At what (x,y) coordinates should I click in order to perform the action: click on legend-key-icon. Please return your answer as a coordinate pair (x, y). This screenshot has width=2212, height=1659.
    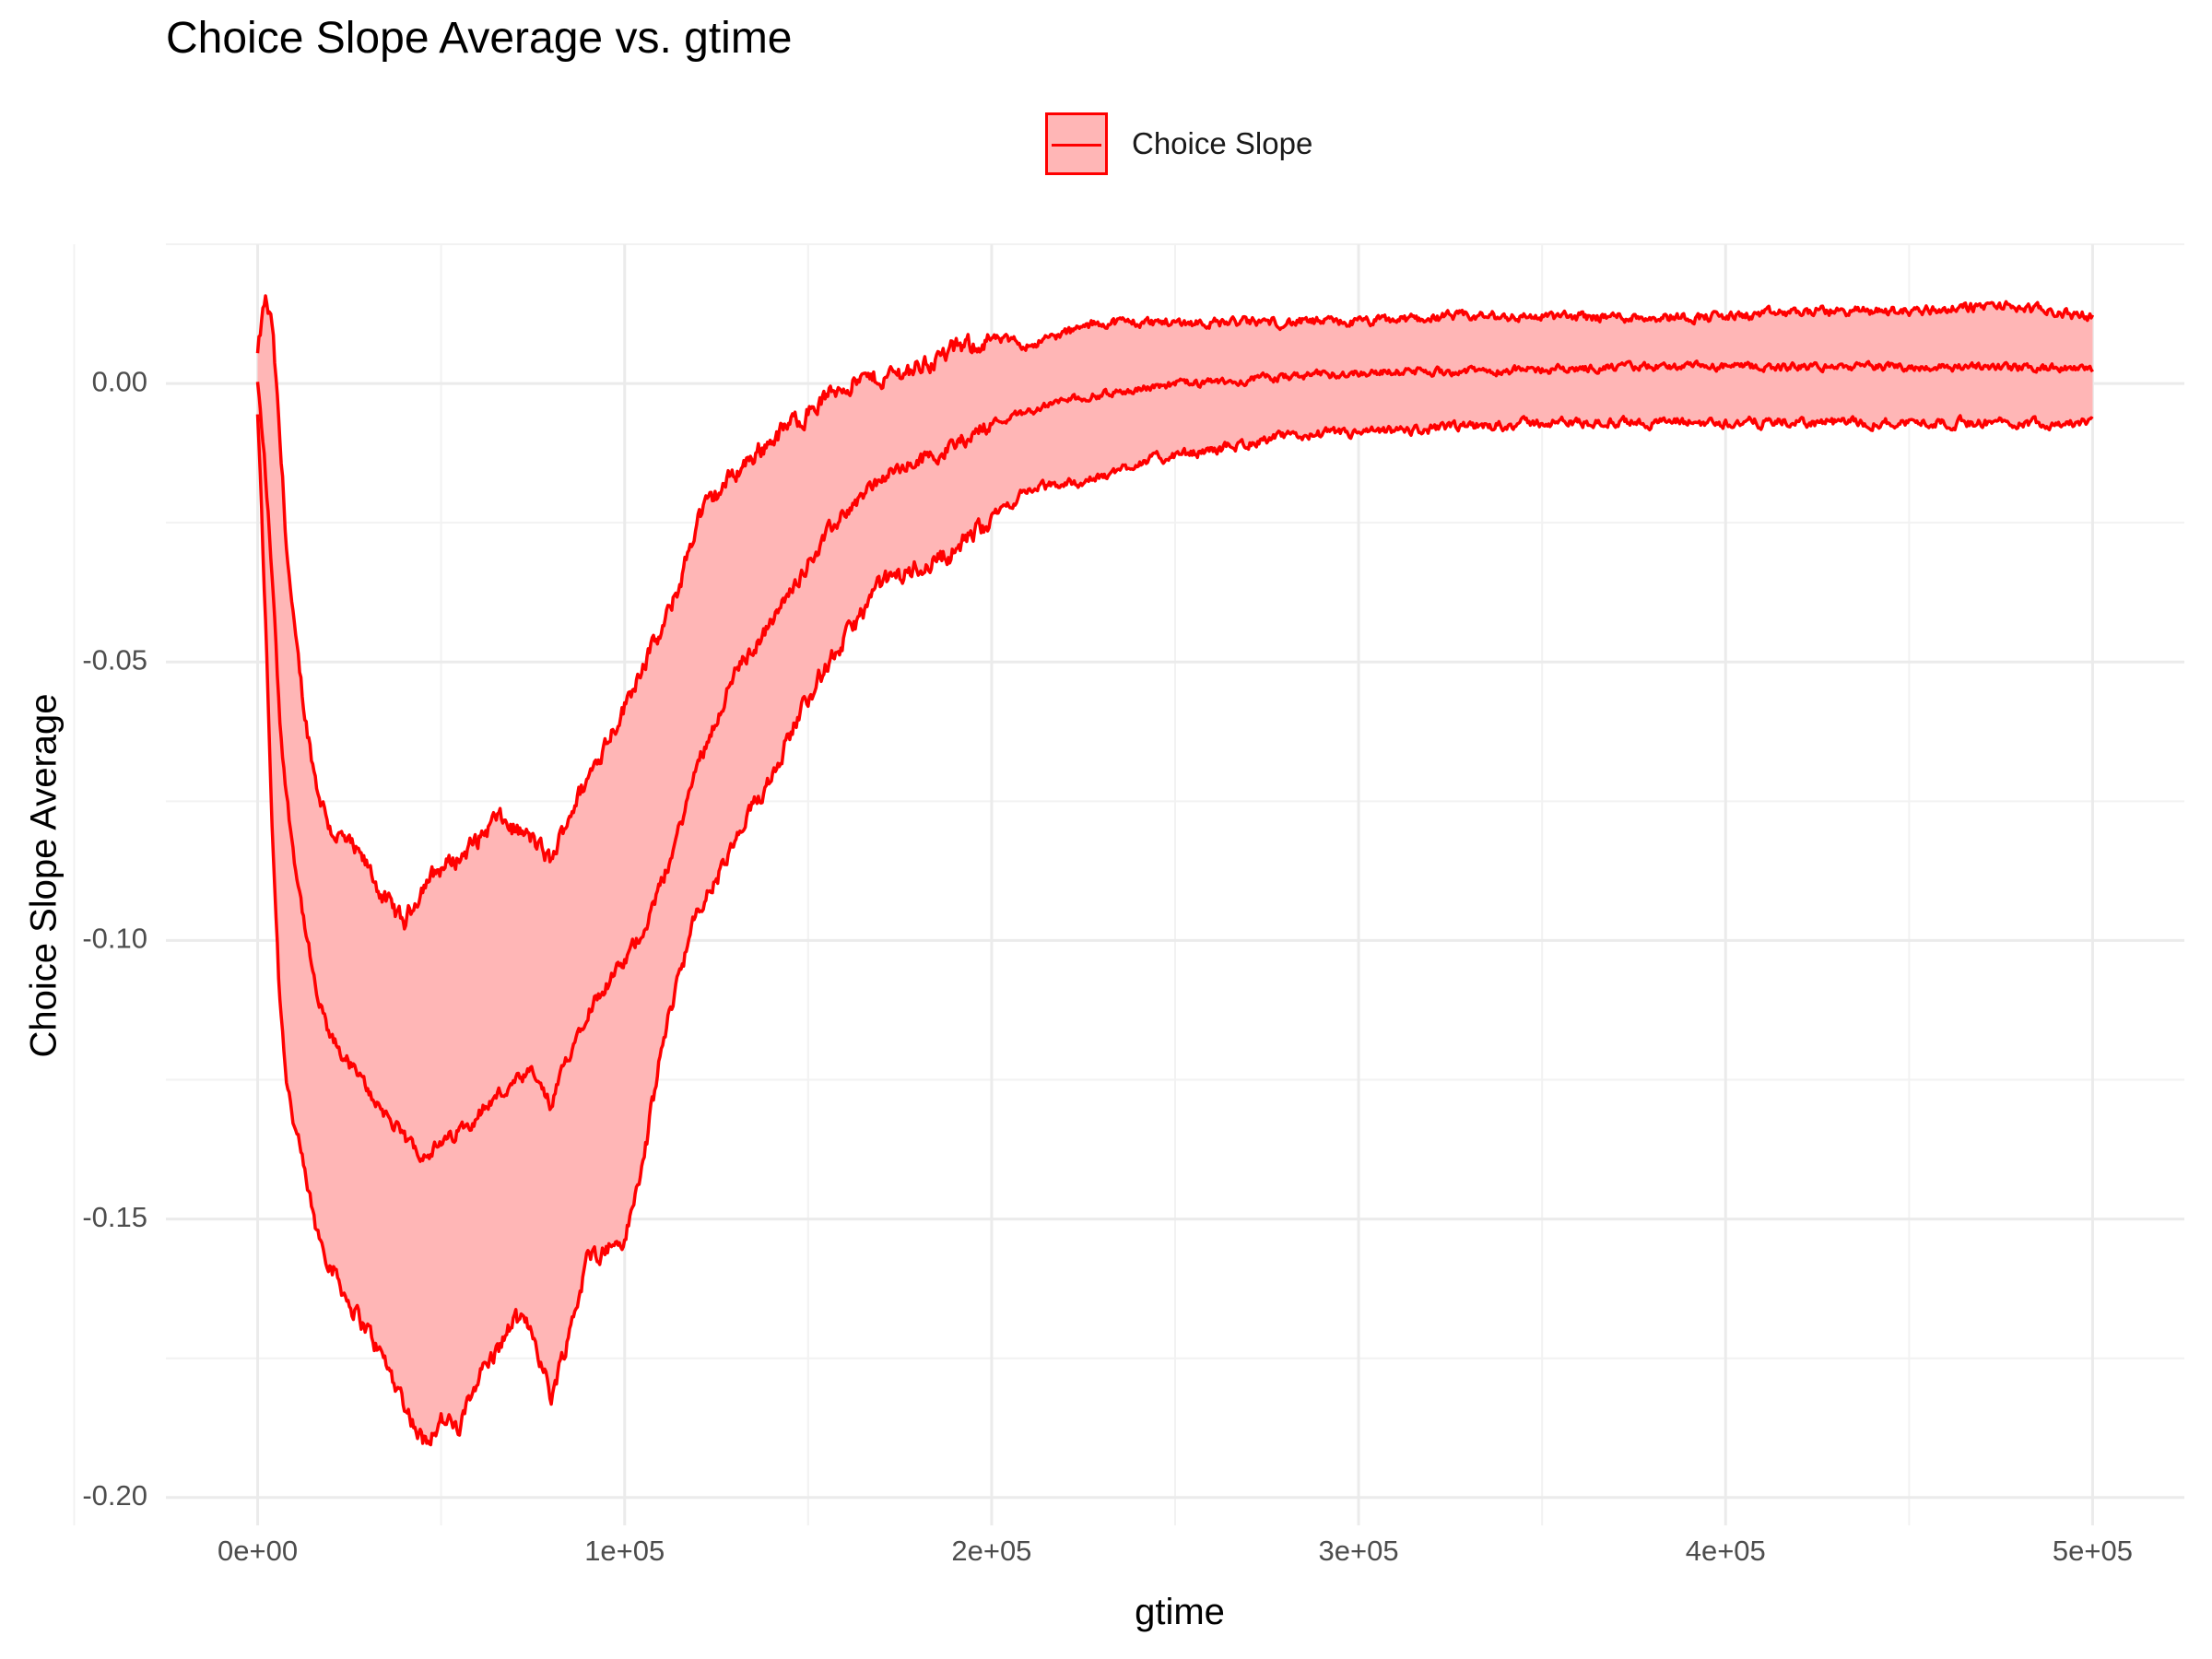
    Looking at the image, I should click on (1076, 143).